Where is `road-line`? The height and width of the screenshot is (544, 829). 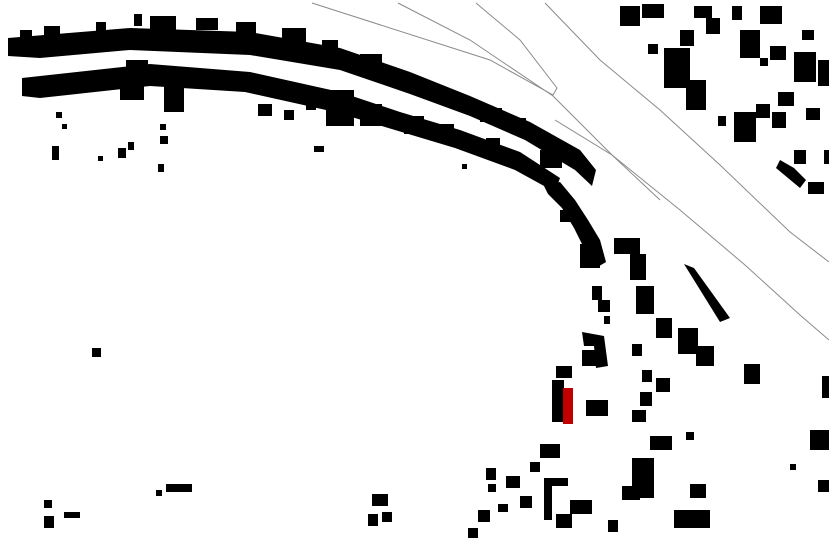
road-line is located at coordinates (434, 49).